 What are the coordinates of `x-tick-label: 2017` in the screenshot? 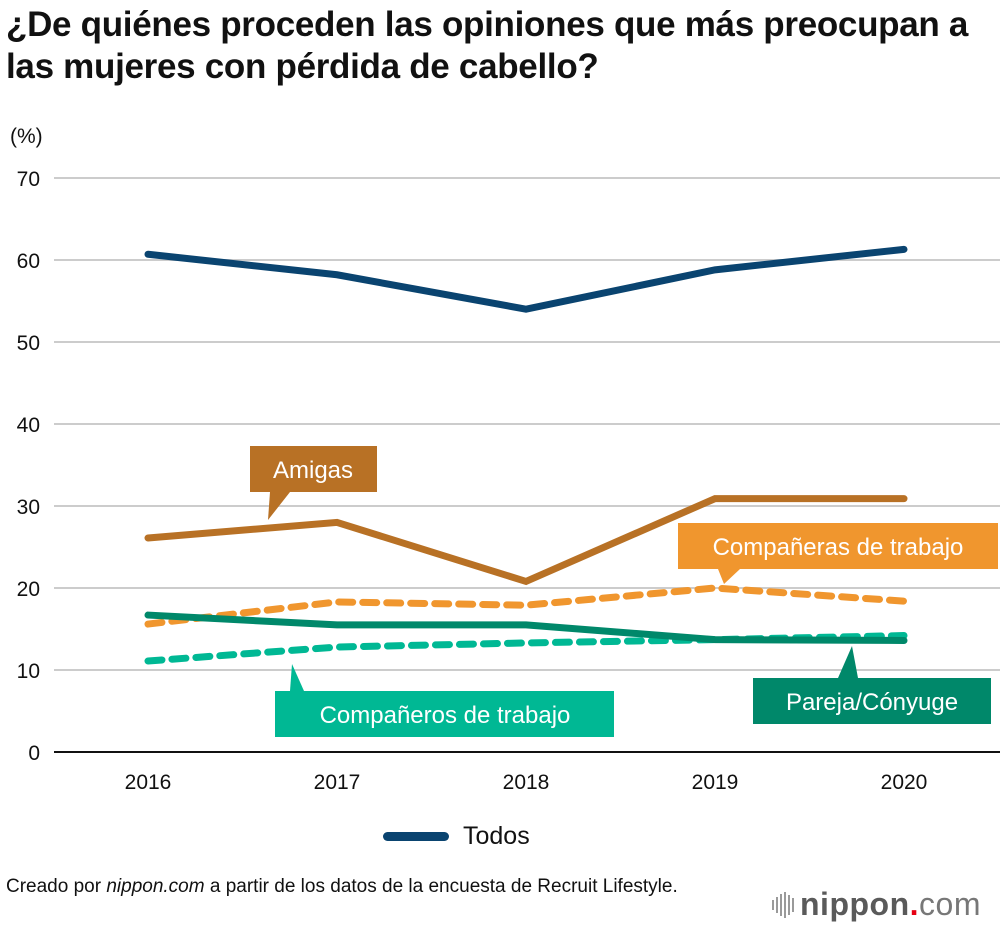 It's located at (337, 782).